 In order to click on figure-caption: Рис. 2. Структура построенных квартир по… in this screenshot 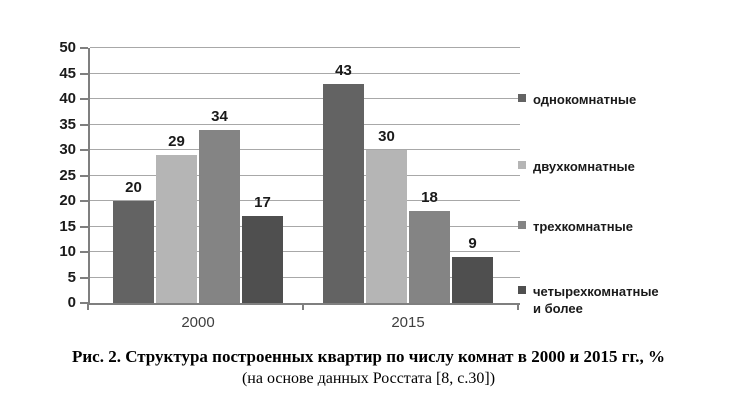, I will do `click(368, 367)`.